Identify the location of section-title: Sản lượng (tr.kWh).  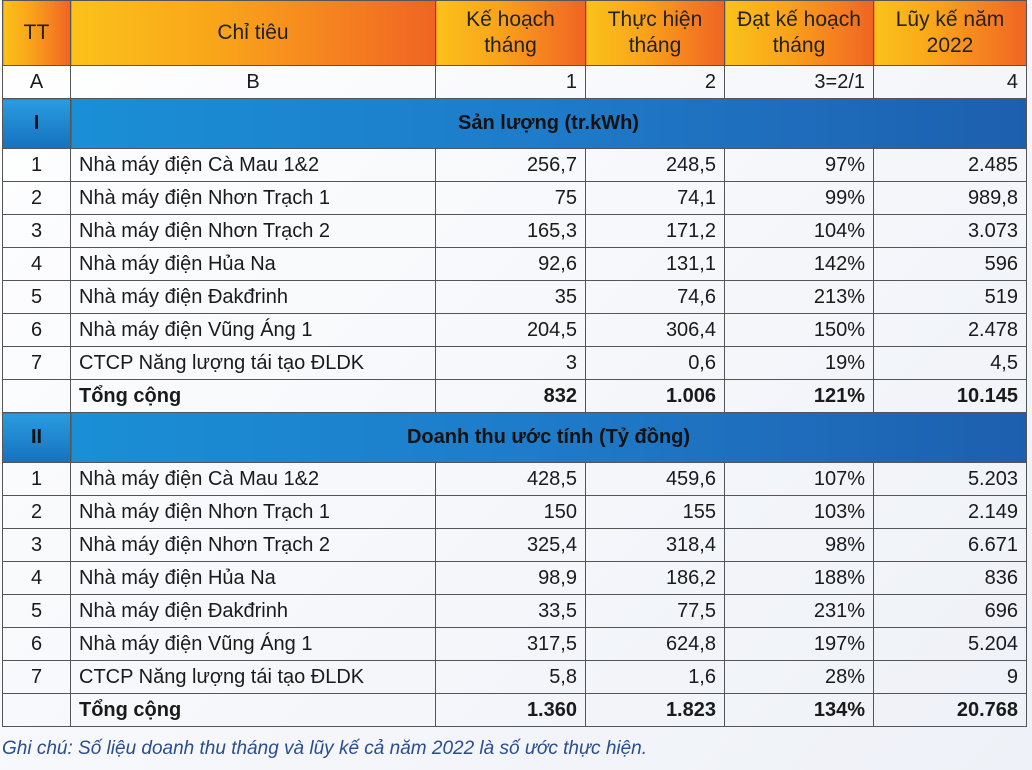
(548, 123).